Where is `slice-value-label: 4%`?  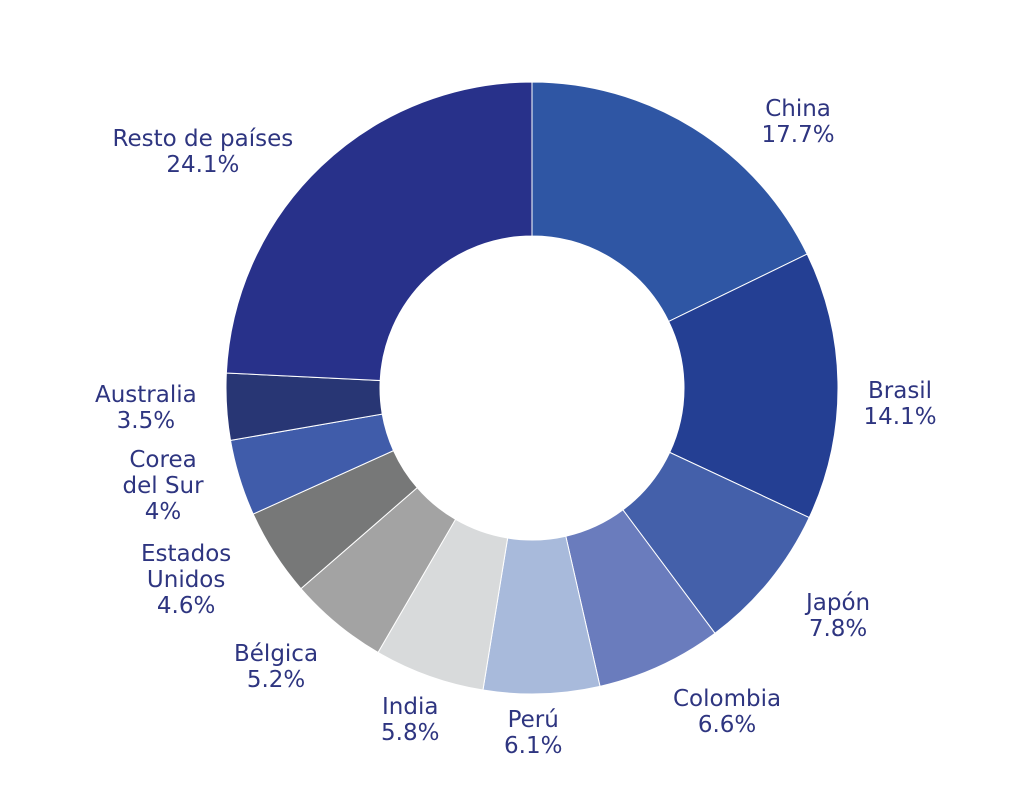
slice-value-label: 4% is located at coordinates (163, 512).